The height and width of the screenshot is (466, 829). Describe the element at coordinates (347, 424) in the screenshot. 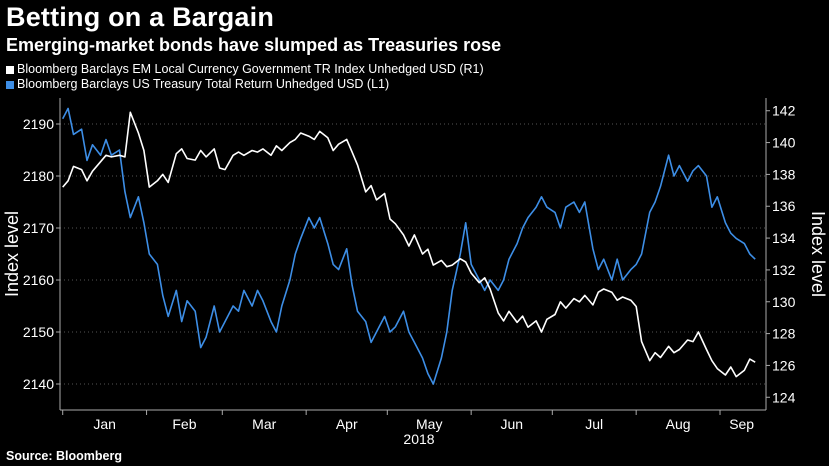

I see `x-tick-label: Apr` at that location.